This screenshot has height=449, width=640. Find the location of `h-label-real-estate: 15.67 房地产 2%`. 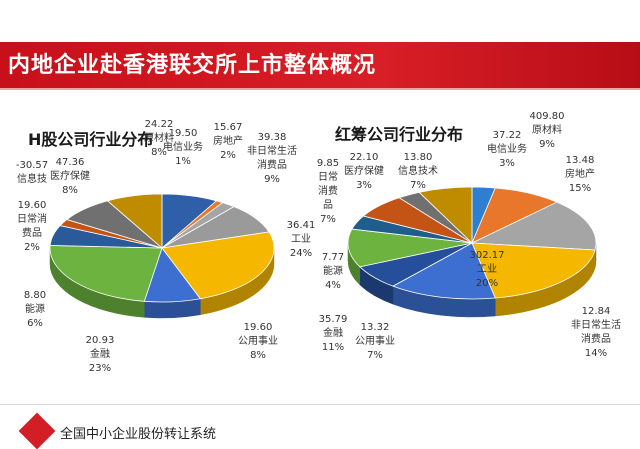

h-label-real-estate: 15.67 房地产 2% is located at coordinates (228, 141).